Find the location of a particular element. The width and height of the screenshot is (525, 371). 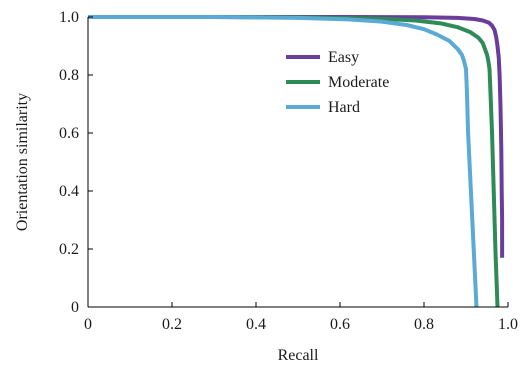

y-tick-label: 1.0 is located at coordinates (69, 17).